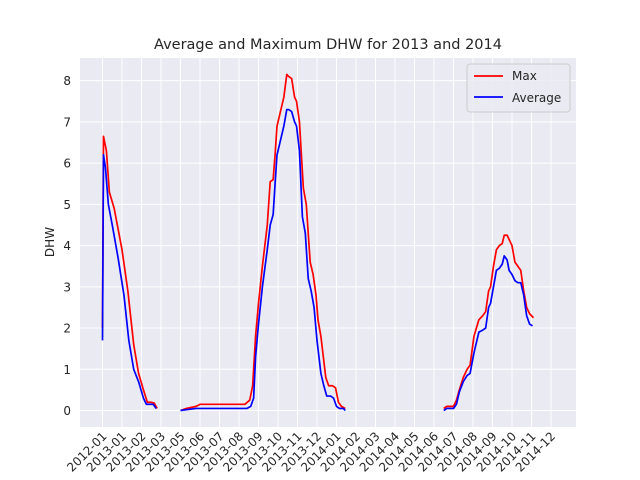 The image size is (640, 480). I want to click on y-axis-label: DHW, so click(50, 242).